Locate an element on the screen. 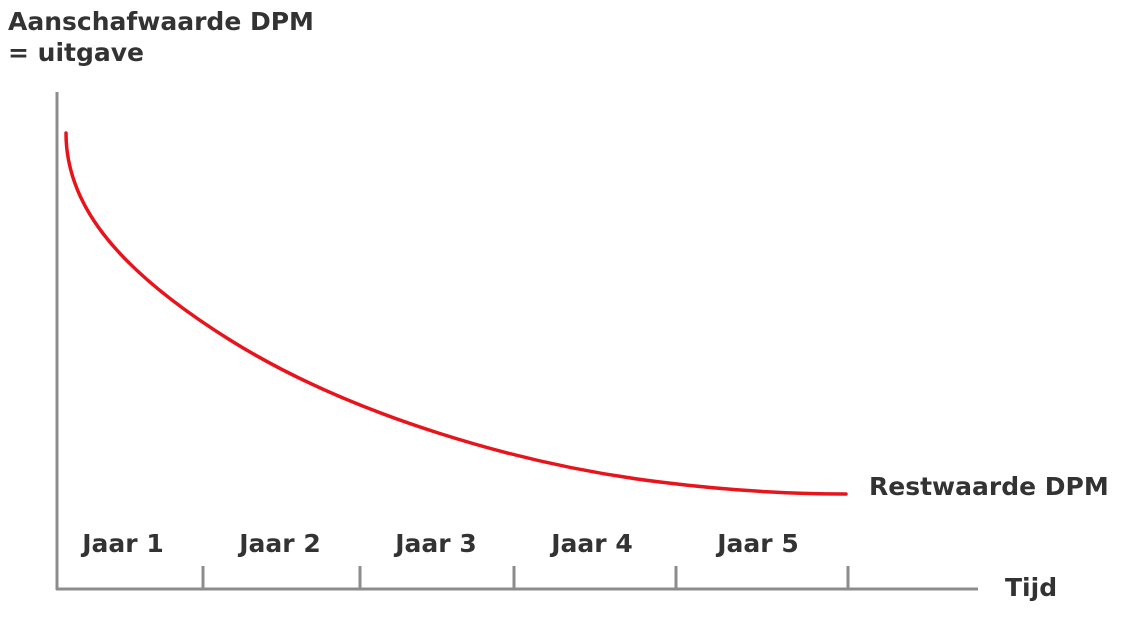 The height and width of the screenshot is (620, 1146). x-axis-category-label: Jaar 3 is located at coordinates (434, 543).